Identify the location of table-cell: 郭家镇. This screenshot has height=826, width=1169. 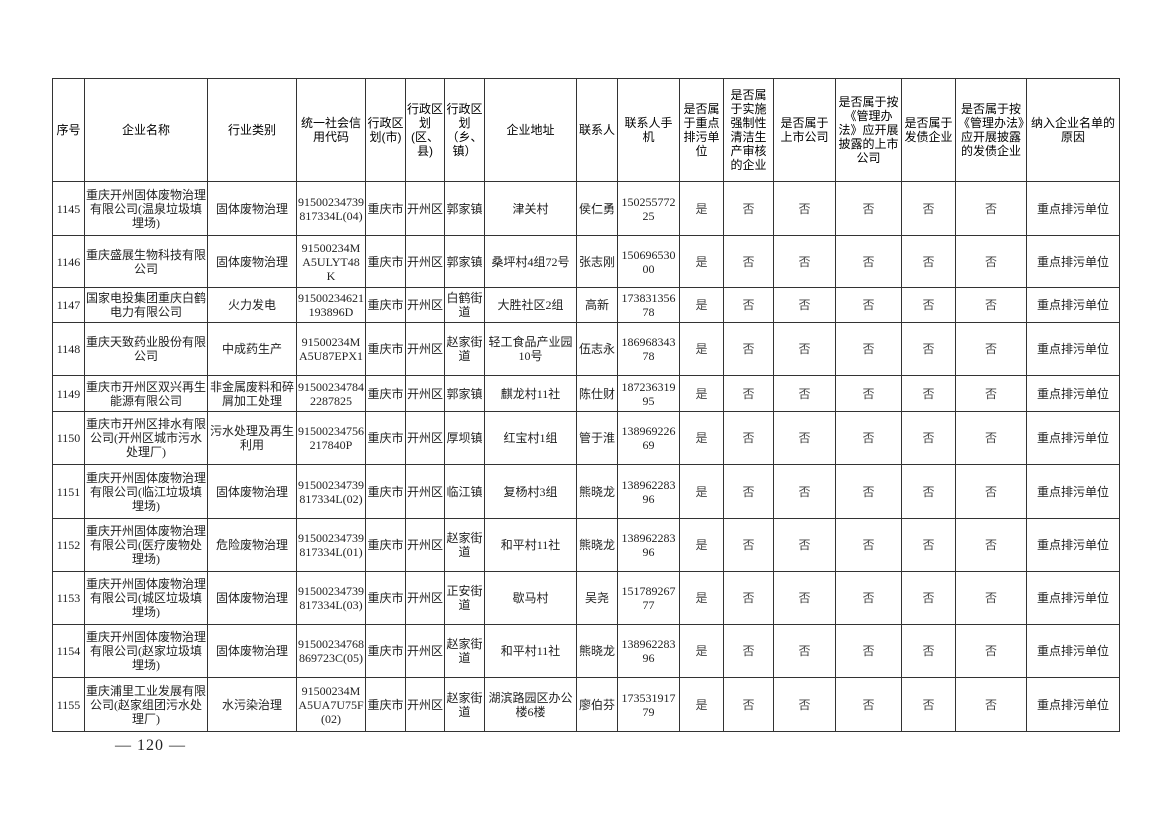
(464, 393).